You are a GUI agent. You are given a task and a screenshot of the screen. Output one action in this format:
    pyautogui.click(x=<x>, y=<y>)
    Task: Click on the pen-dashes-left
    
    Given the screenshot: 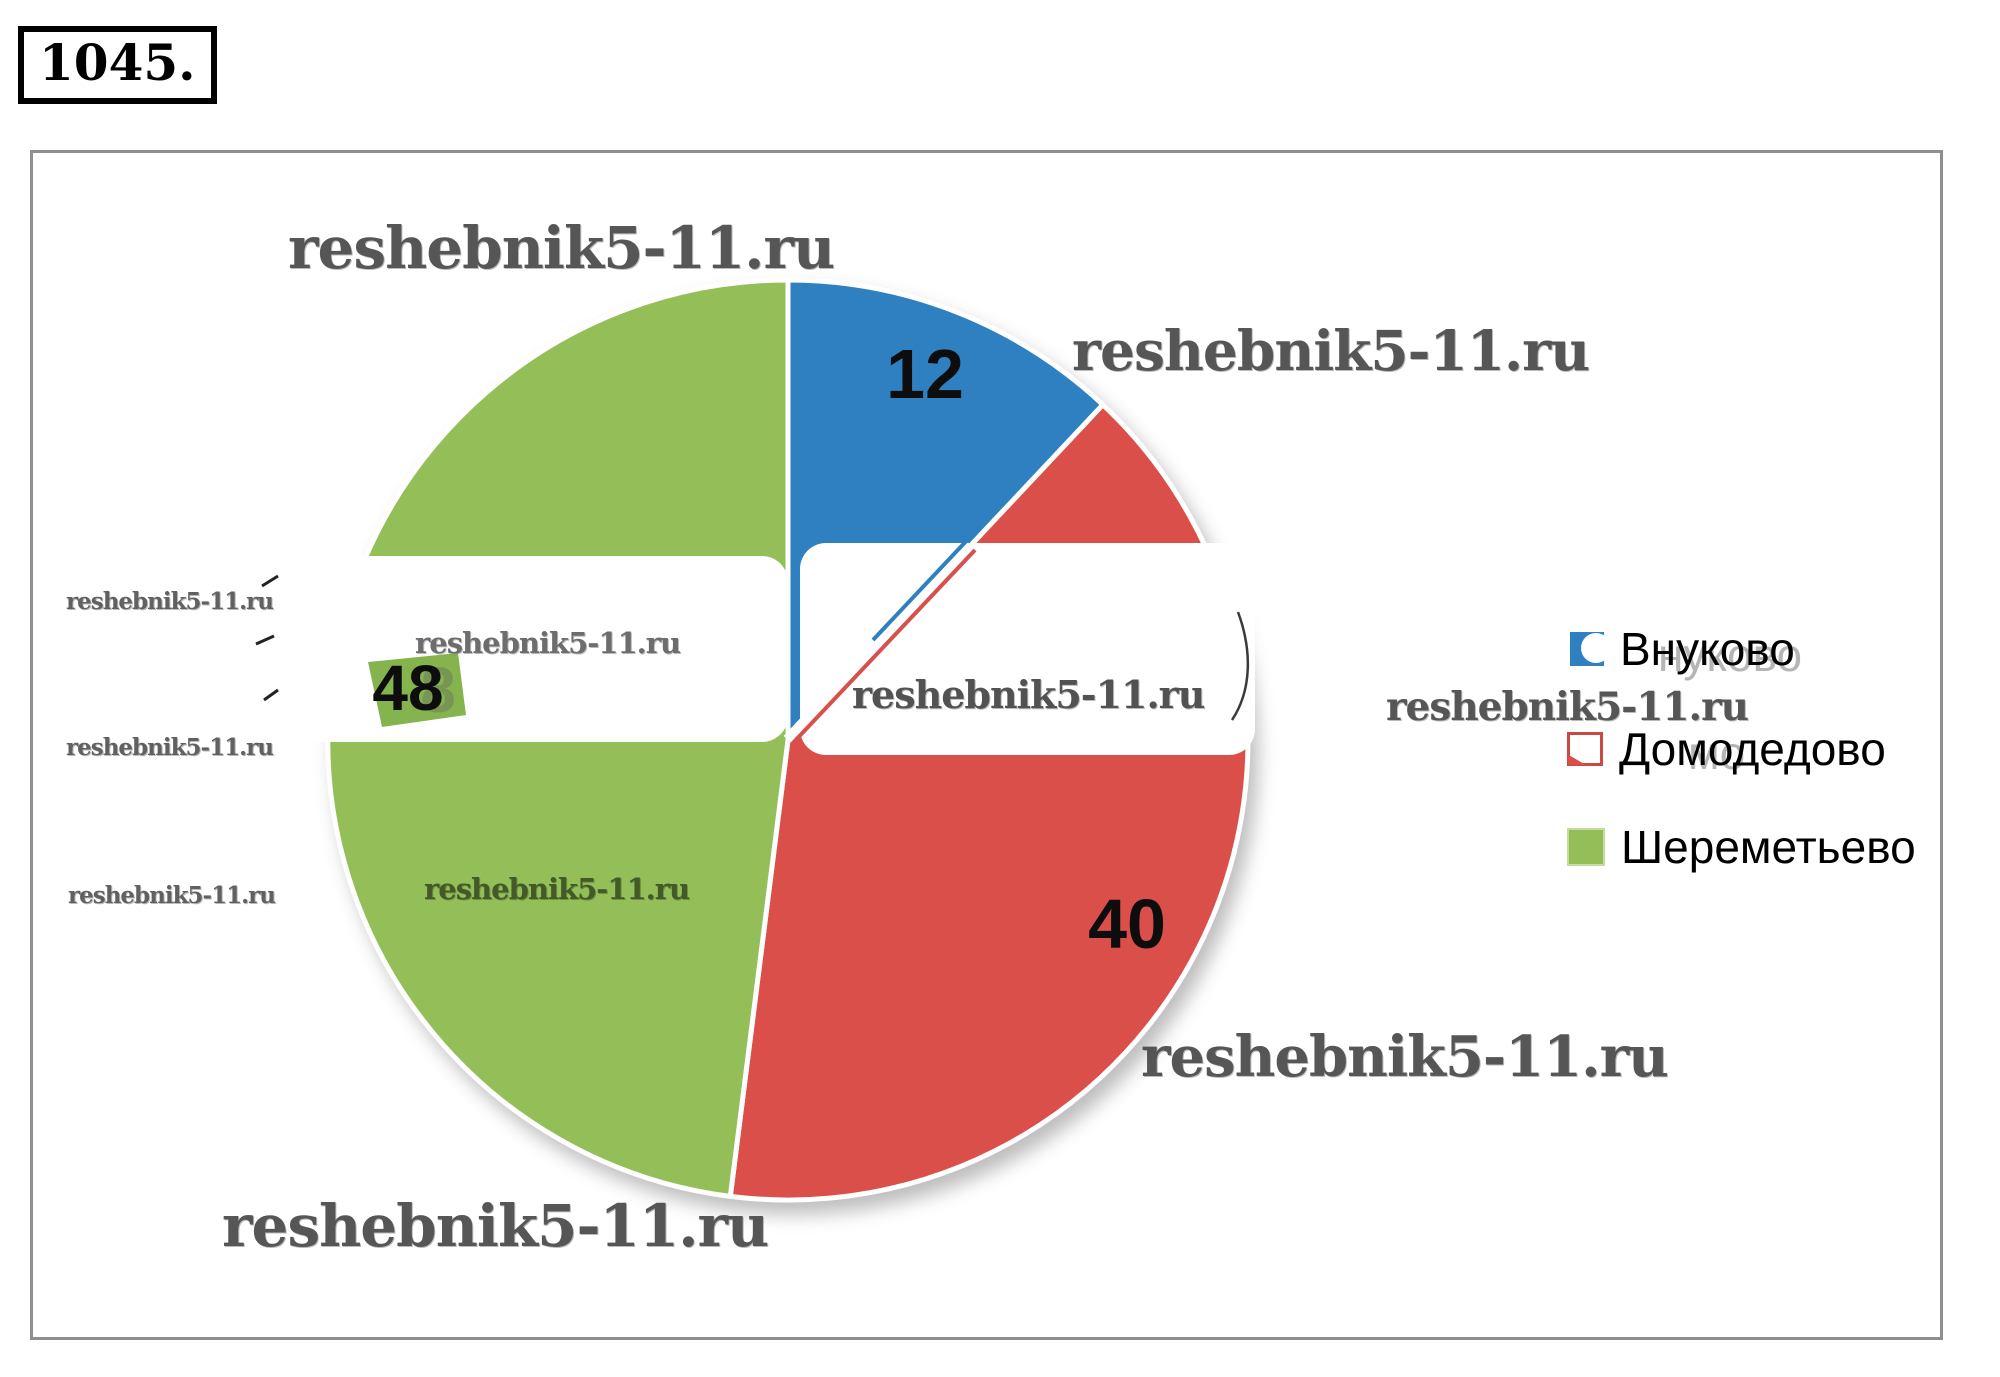 What is the action you would take?
    pyautogui.click(x=267, y=638)
    